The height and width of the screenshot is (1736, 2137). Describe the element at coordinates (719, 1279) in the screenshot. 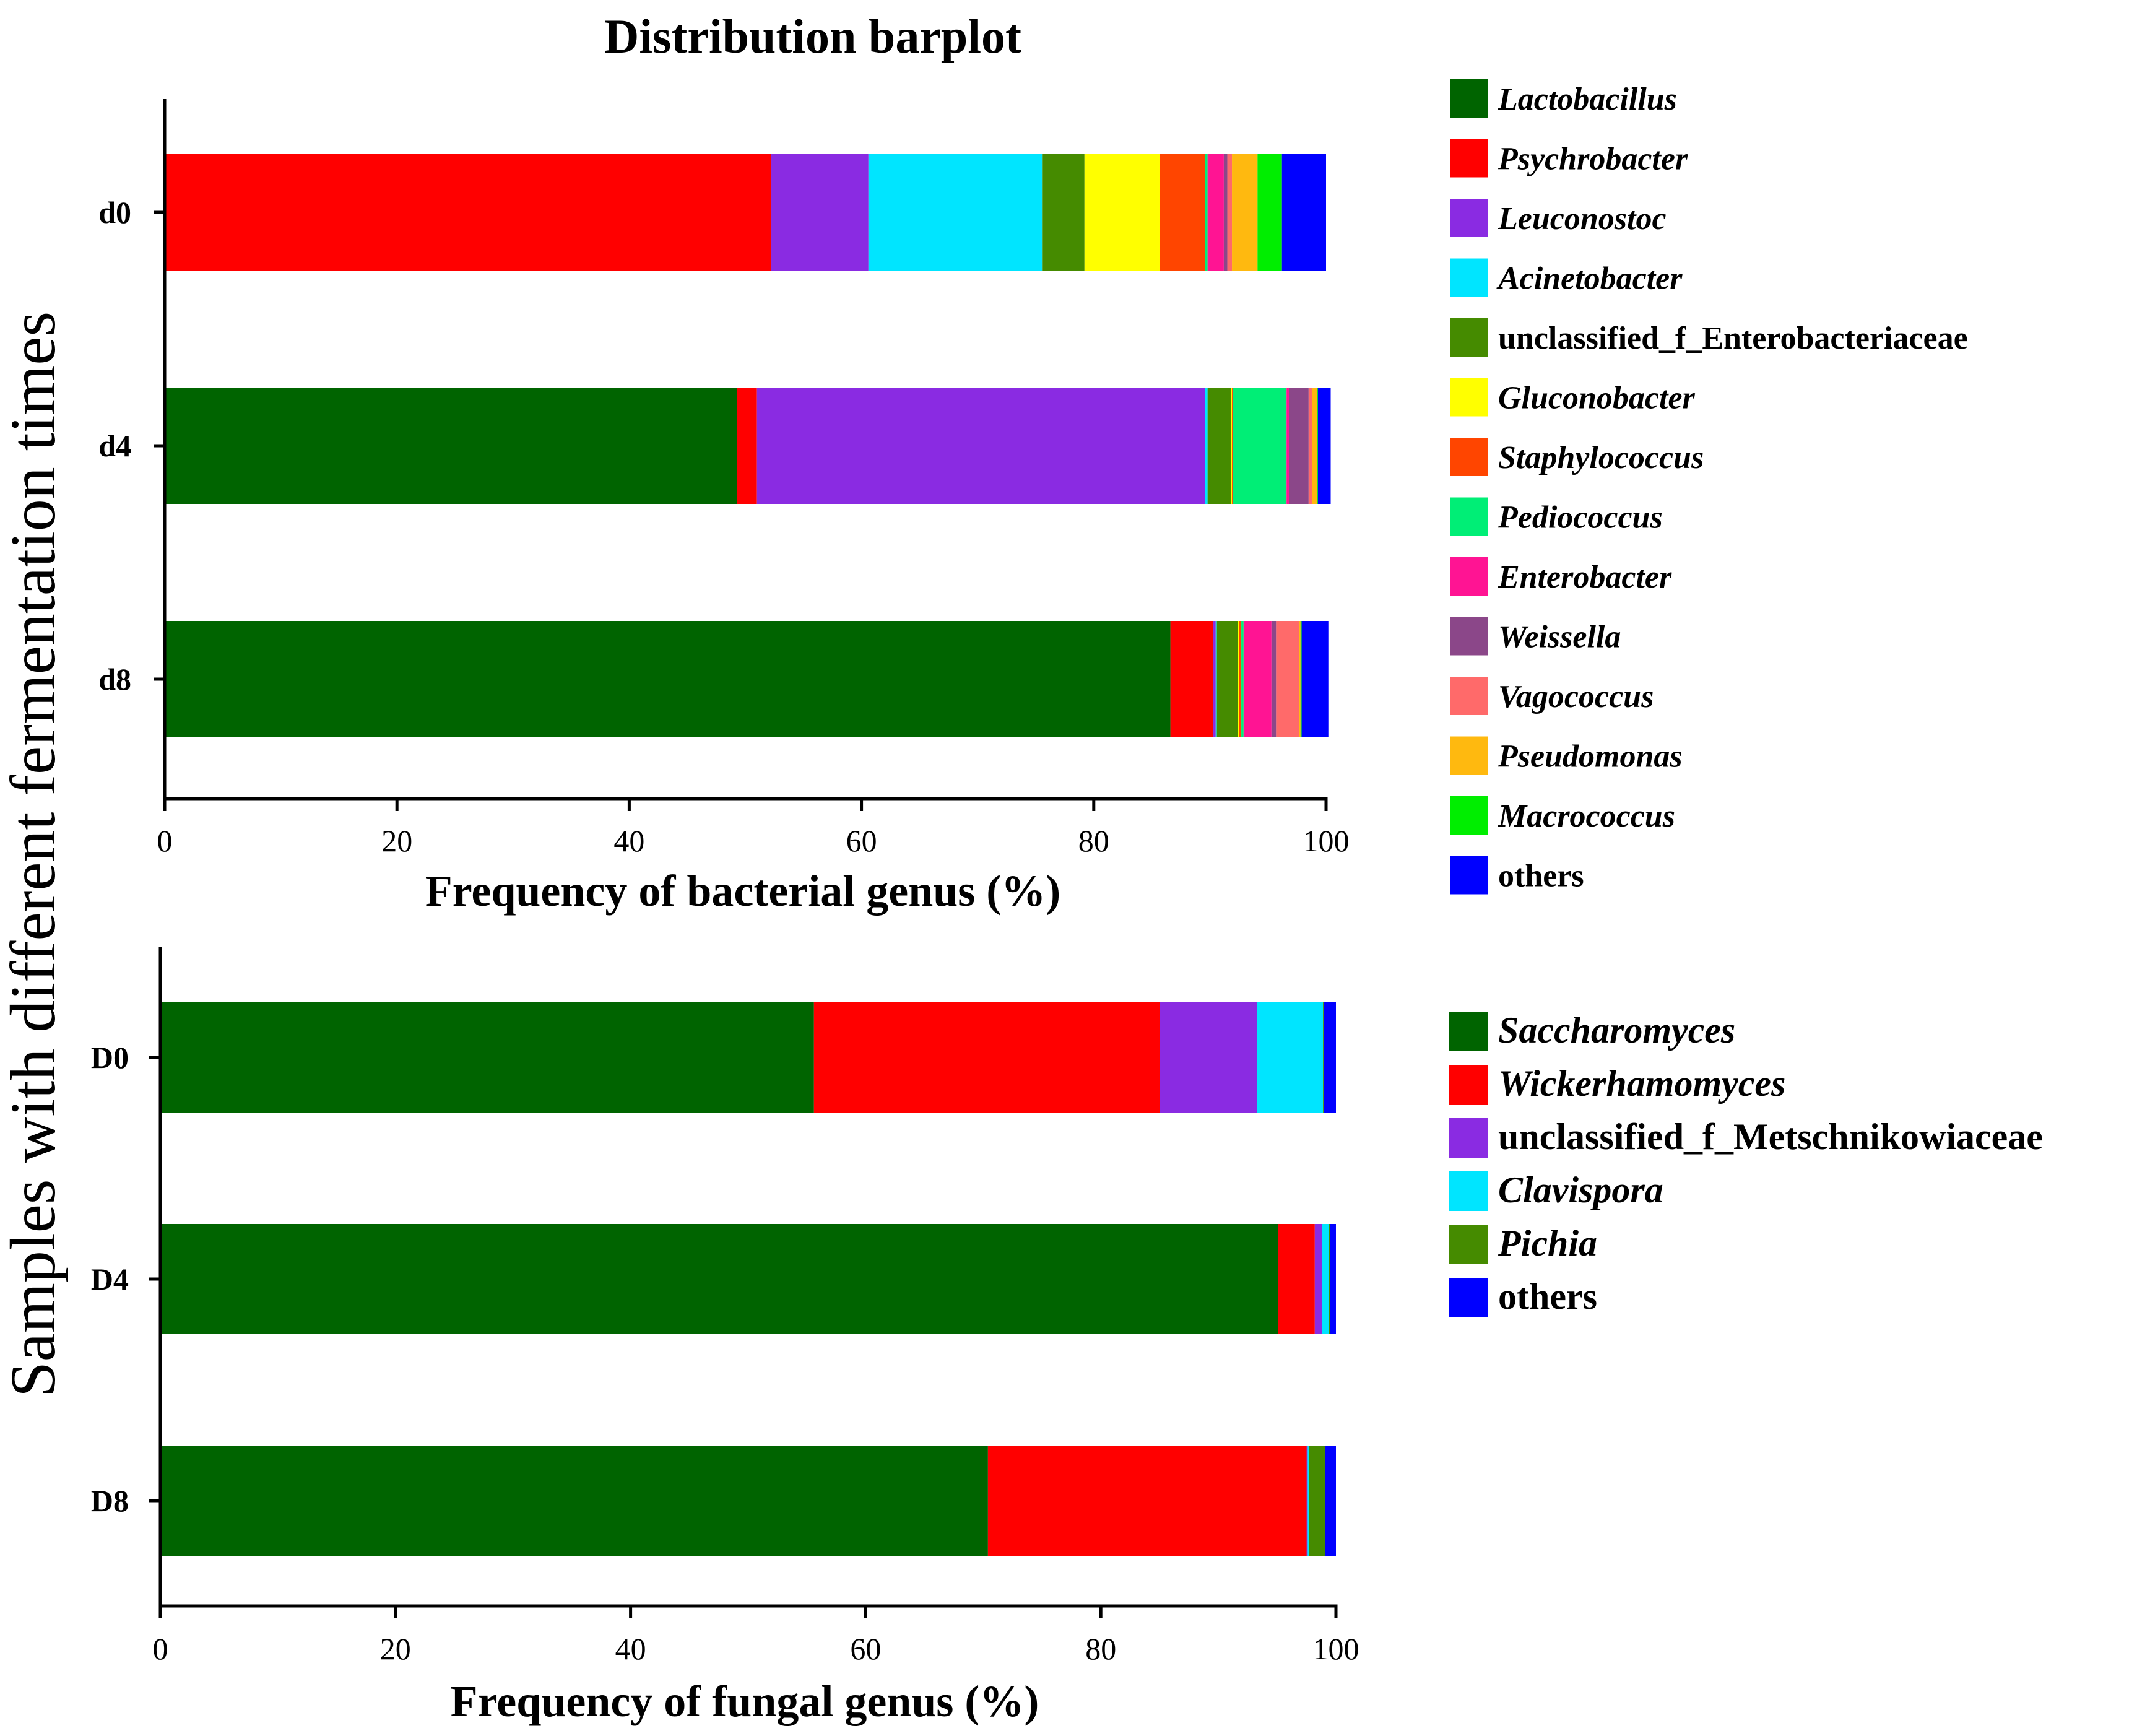

I see `fungal-segment-D4-saccharomyces` at that location.